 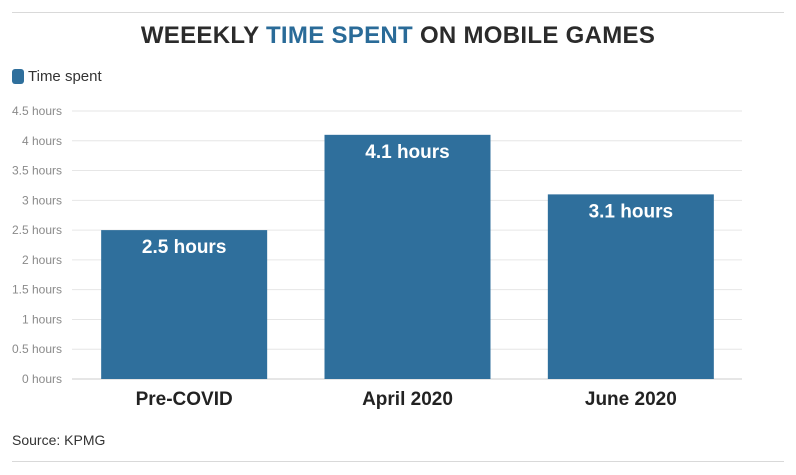 What do you see at coordinates (37, 171) in the screenshot?
I see `y-tick-label: 3.5 hours` at bounding box center [37, 171].